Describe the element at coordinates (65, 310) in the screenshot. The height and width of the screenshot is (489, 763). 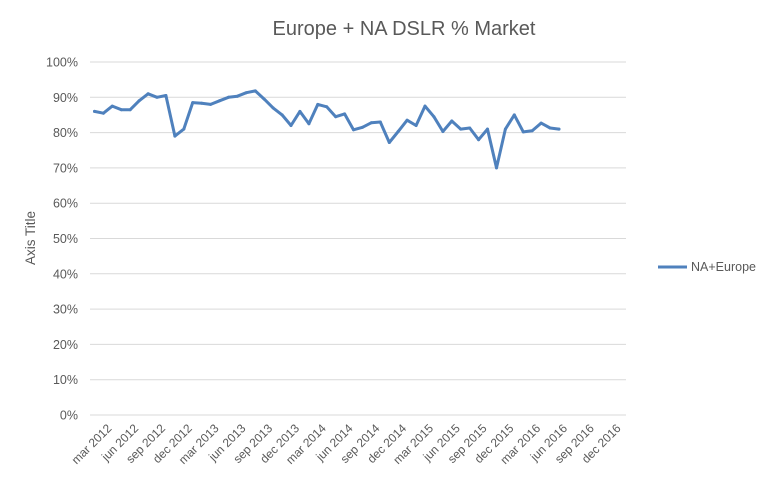
I see `y-tick-label: 30%` at that location.